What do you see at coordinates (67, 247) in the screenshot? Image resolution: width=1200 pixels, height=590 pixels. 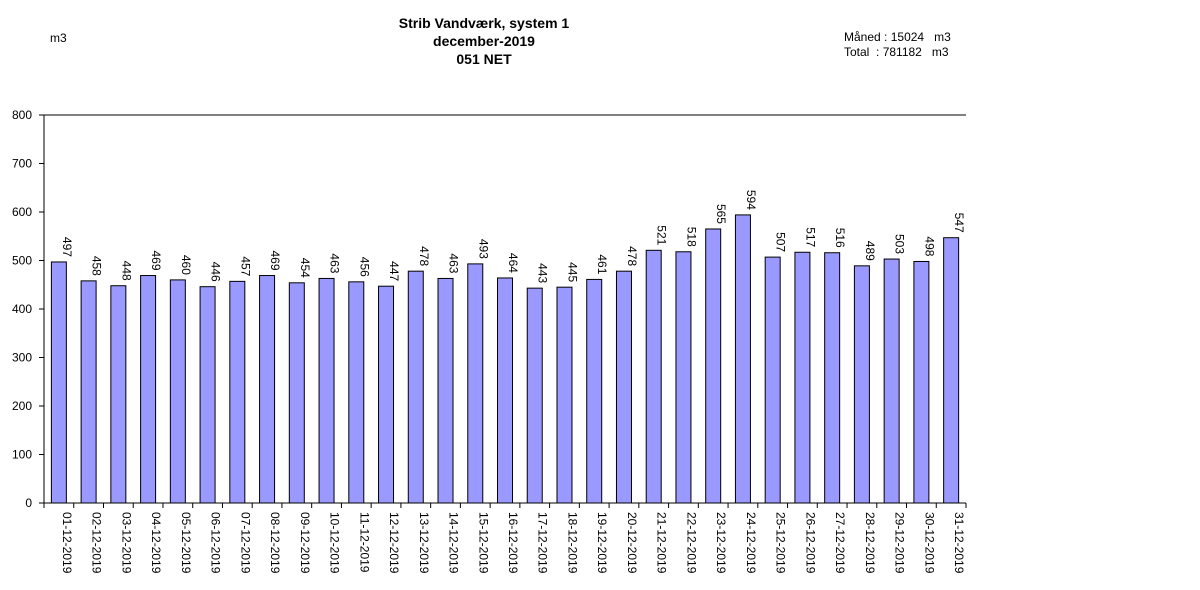 I see `bar-value-label: 497` at bounding box center [67, 247].